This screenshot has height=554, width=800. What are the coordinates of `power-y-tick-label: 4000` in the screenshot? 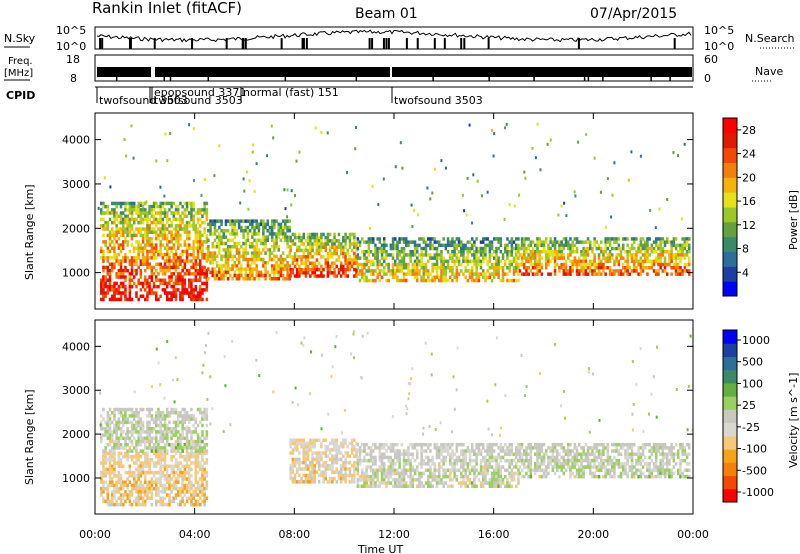 It's located at (76, 140).